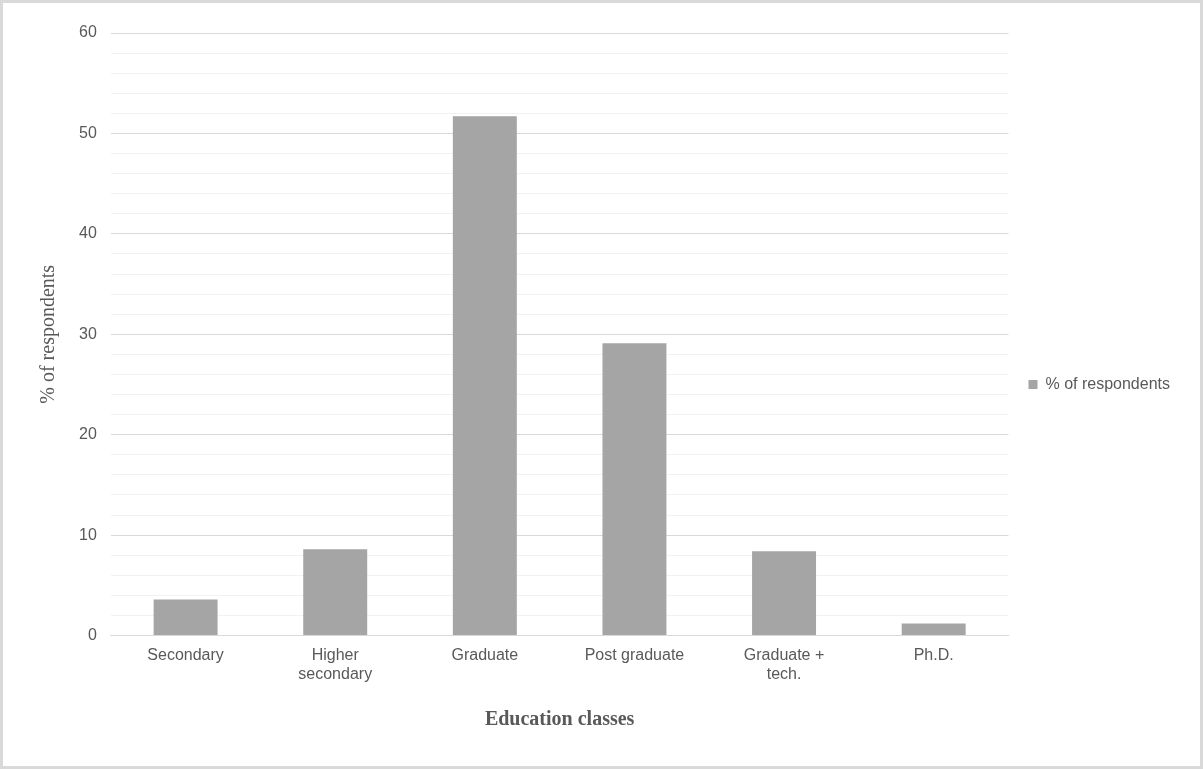 Image resolution: width=1203 pixels, height=769 pixels. I want to click on x-tick-label: Post graduate, so click(634, 654).